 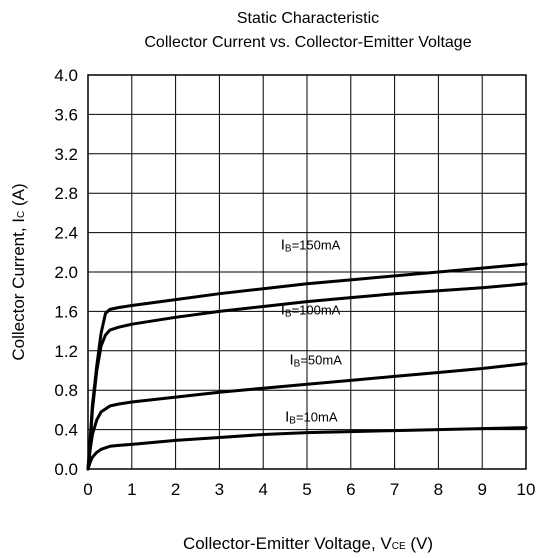 What do you see at coordinates (311, 245) in the screenshot?
I see `series-label-0: IB=150mA` at bounding box center [311, 245].